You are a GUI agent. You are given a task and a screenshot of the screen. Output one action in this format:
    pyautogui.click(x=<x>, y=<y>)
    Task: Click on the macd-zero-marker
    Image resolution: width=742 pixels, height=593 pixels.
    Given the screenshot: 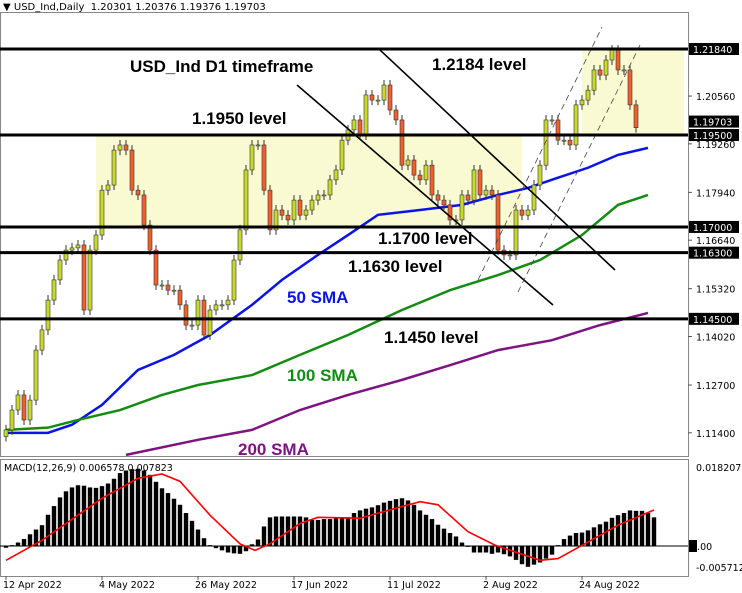 What is the action you would take?
    pyautogui.click(x=693, y=546)
    